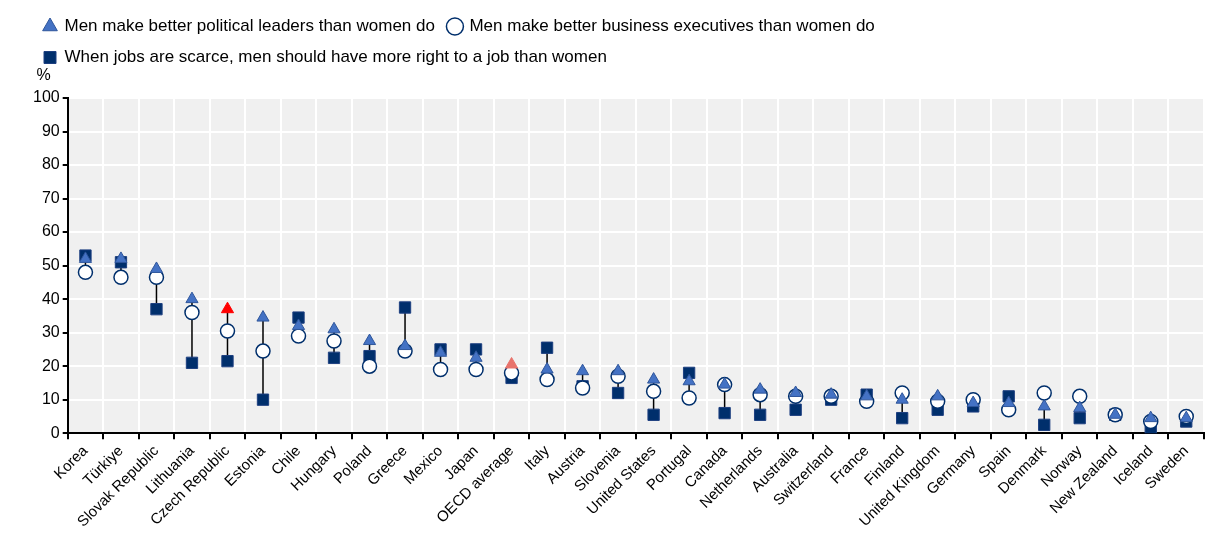  Describe the element at coordinates (46, 97) in the screenshot. I see `y-tick-label: 100` at that location.